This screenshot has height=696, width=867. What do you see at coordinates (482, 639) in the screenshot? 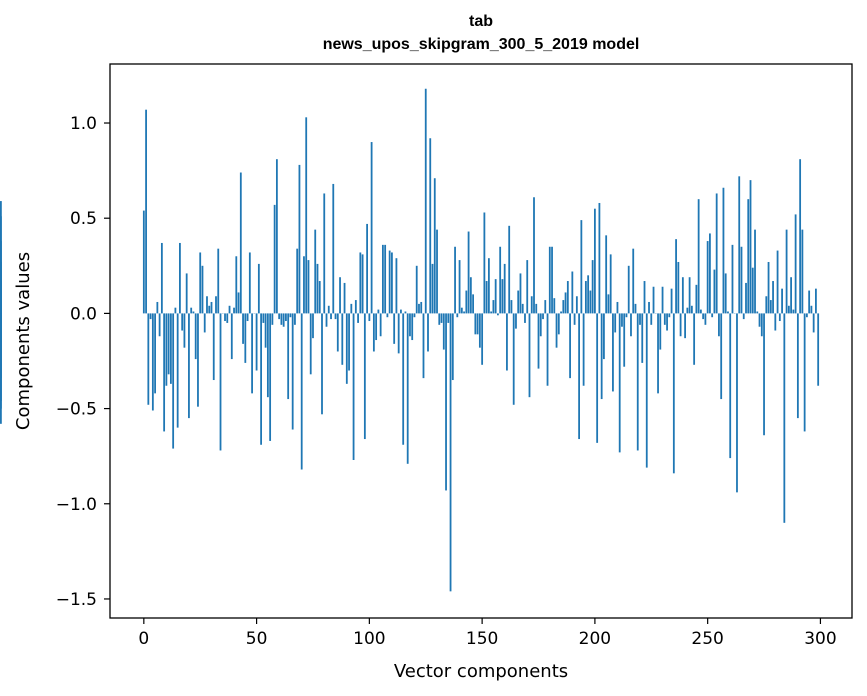
I see `x-tick-label: 150` at bounding box center [482, 639].